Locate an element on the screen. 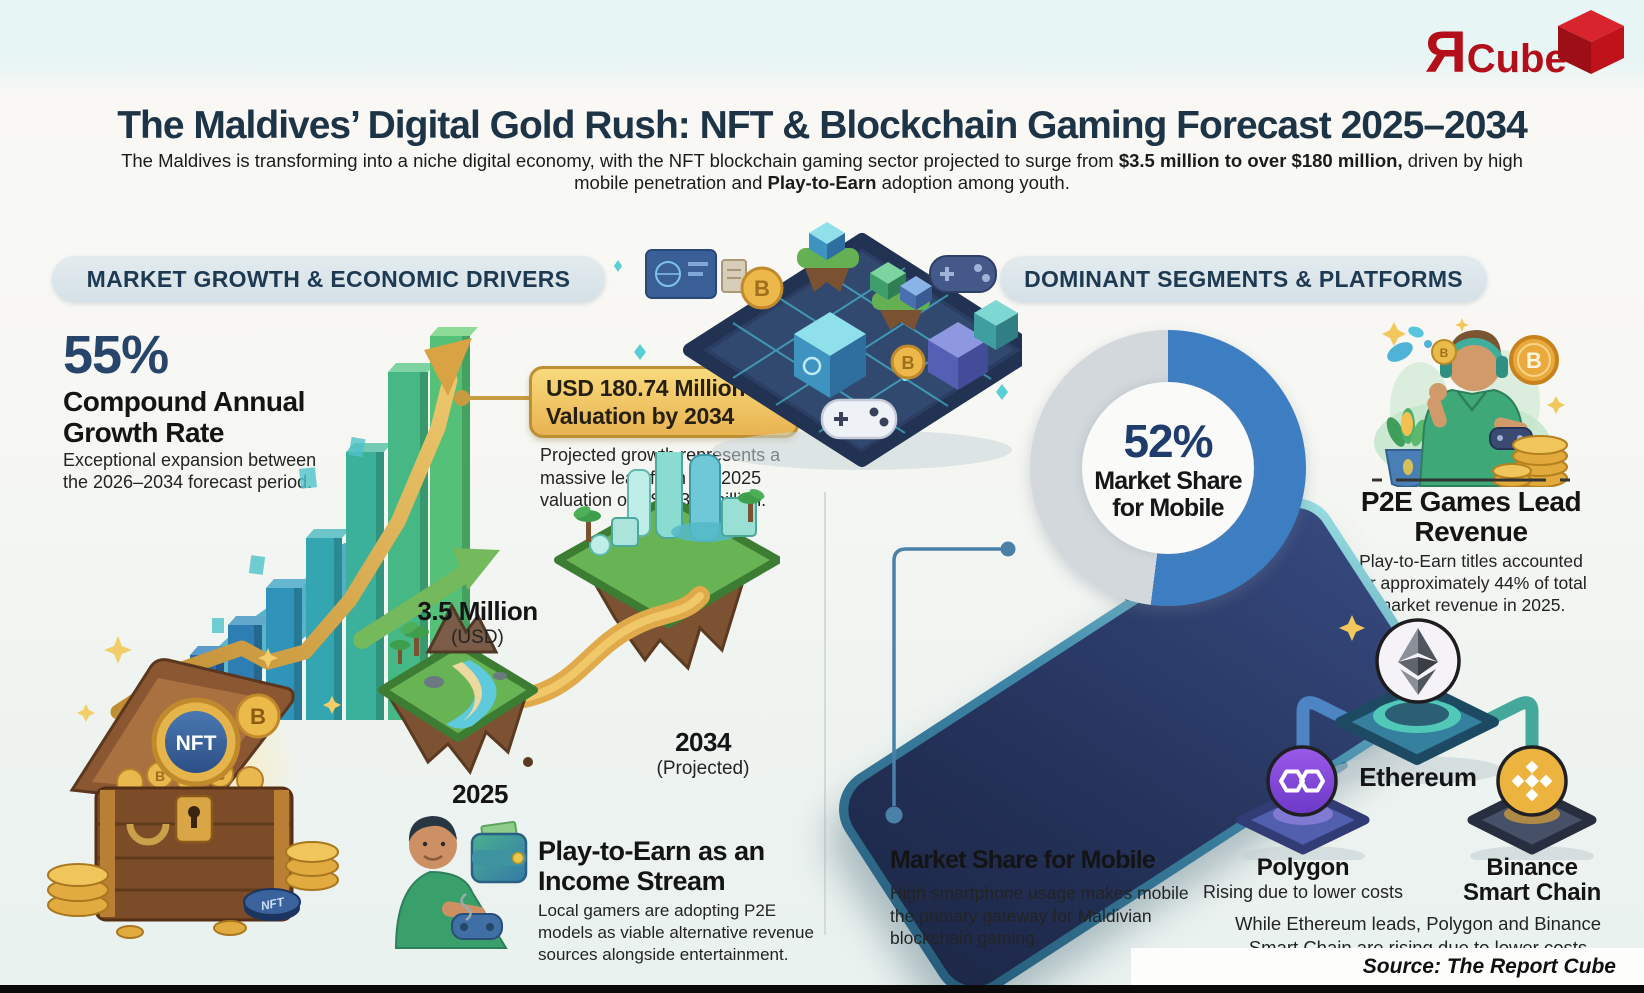  screen-panel-icon is located at coordinates (681, 274).